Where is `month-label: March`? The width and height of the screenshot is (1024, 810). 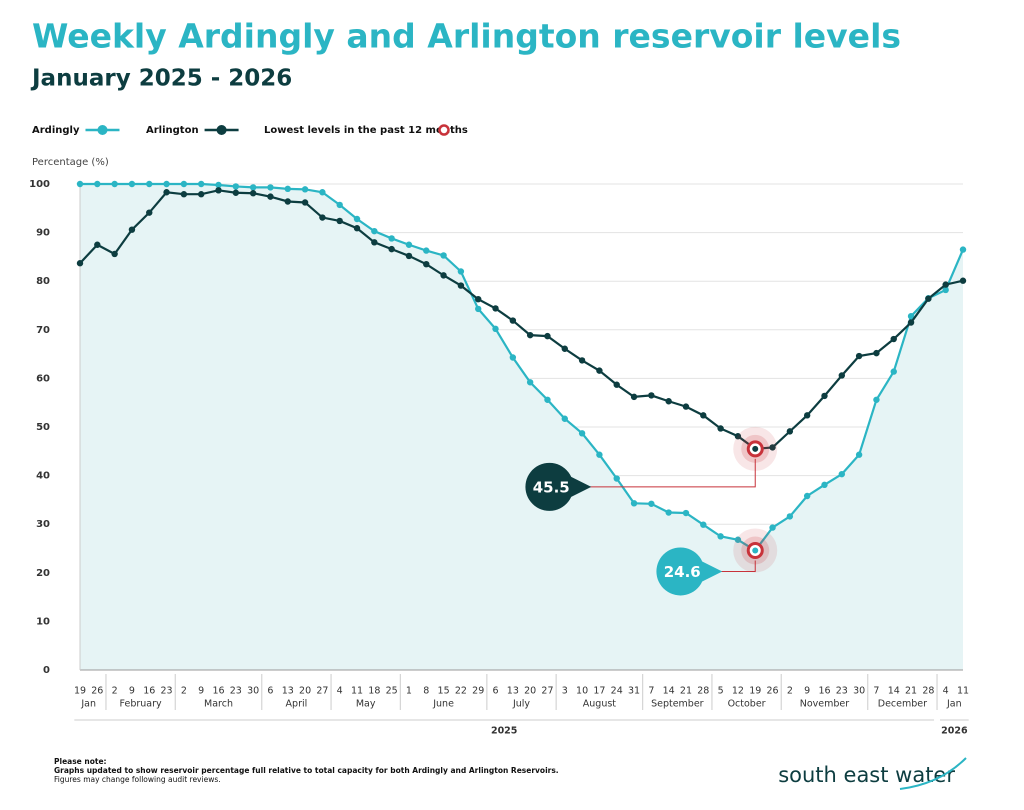
month-label: March is located at coordinates (218, 704).